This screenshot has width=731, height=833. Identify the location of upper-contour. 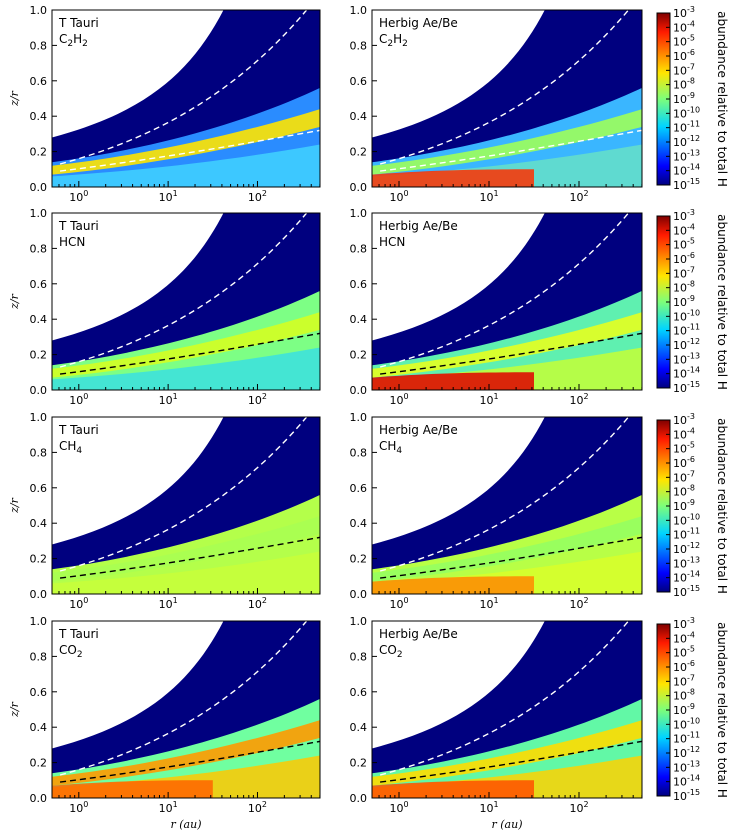
(183, 290).